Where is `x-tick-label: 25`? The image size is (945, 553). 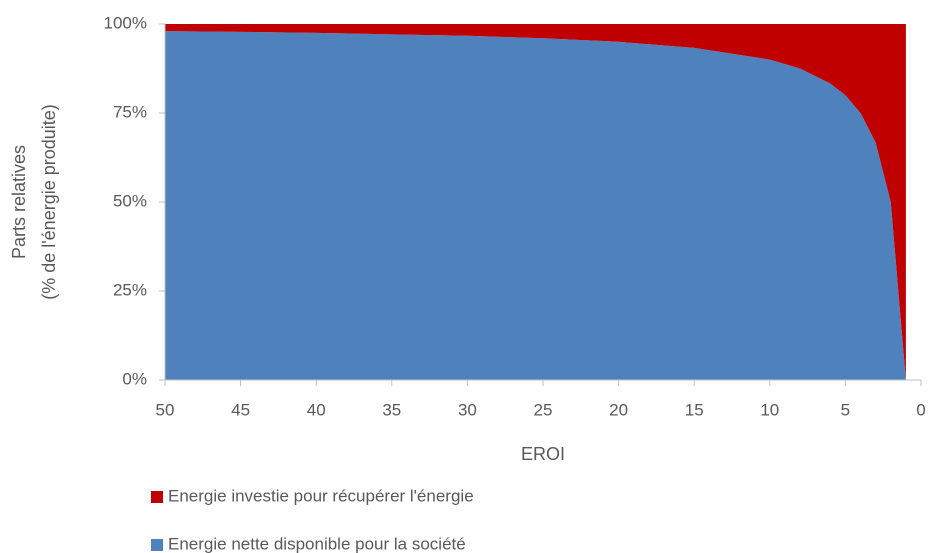 x-tick-label: 25 is located at coordinates (543, 409).